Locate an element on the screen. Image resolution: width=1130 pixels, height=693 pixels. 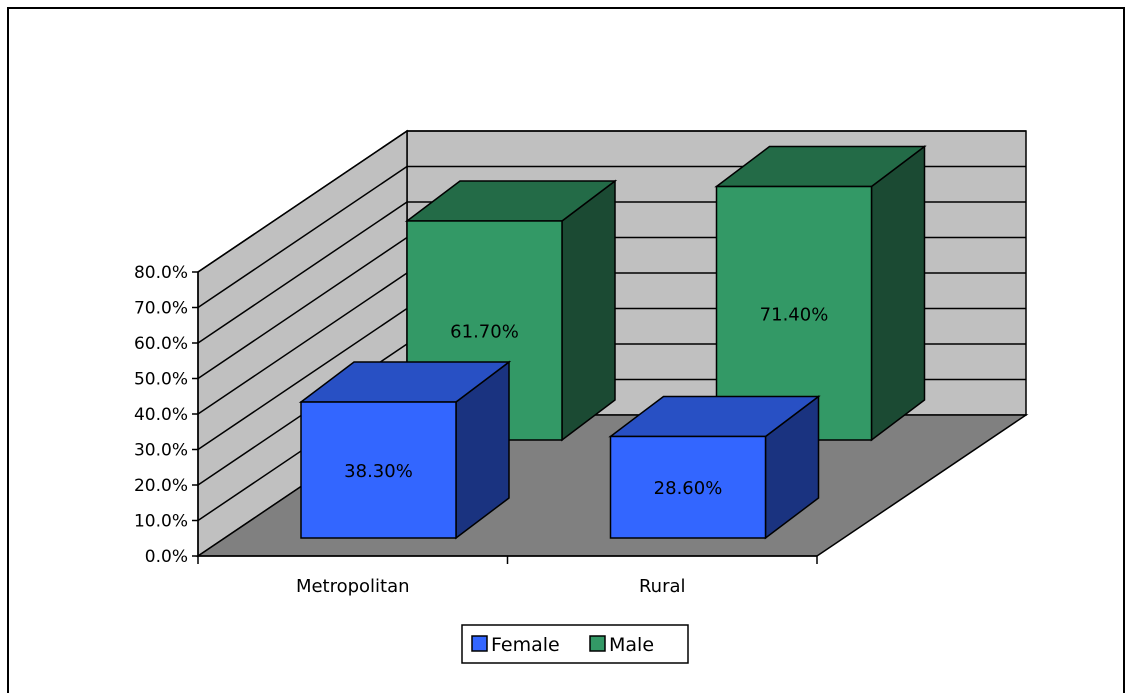
y-tick-label: 60.0% is located at coordinates (161, 344).